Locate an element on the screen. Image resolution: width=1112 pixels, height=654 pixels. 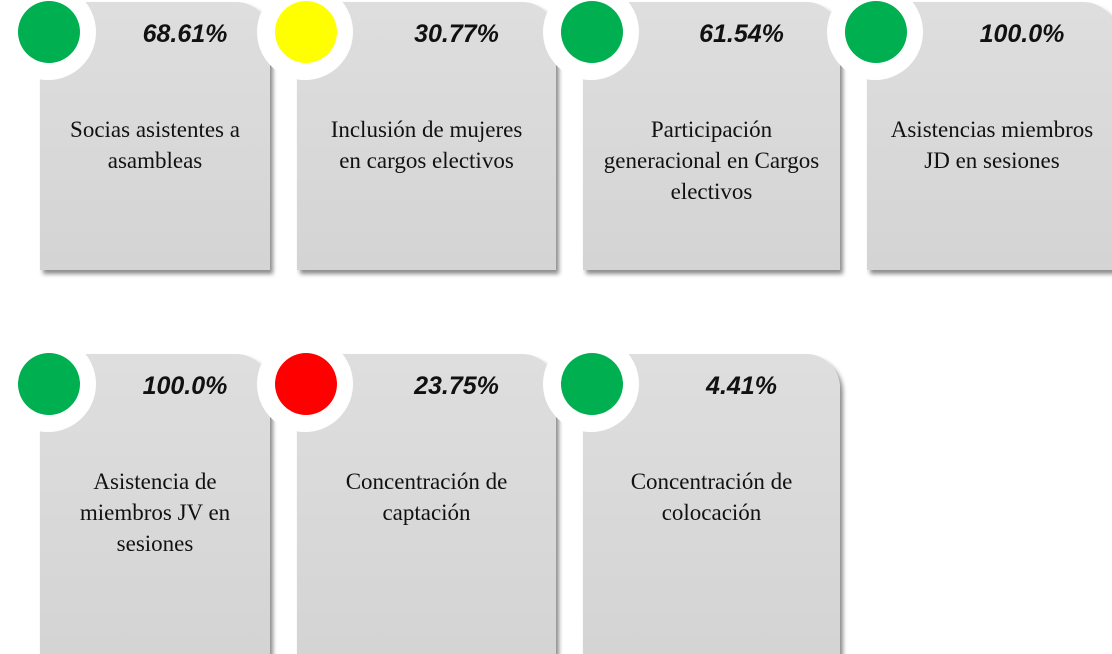
kpi-label: Concentración de colocación is located at coordinates (711, 497).